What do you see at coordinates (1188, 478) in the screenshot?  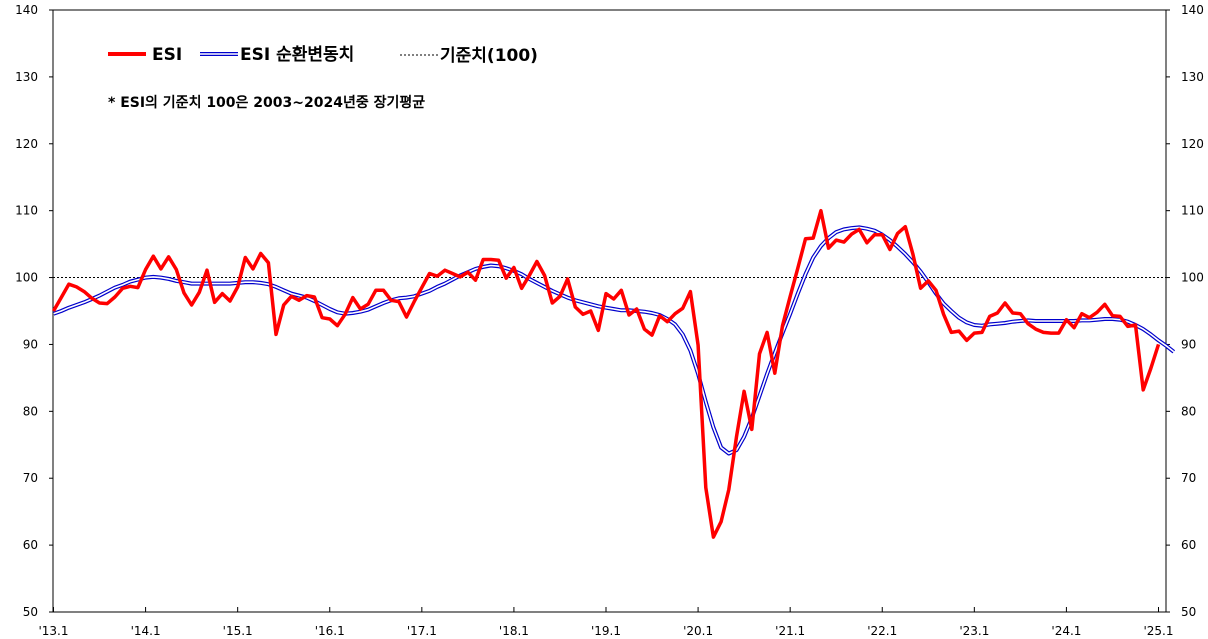 I see `y-tick-label-right: 70` at bounding box center [1188, 478].